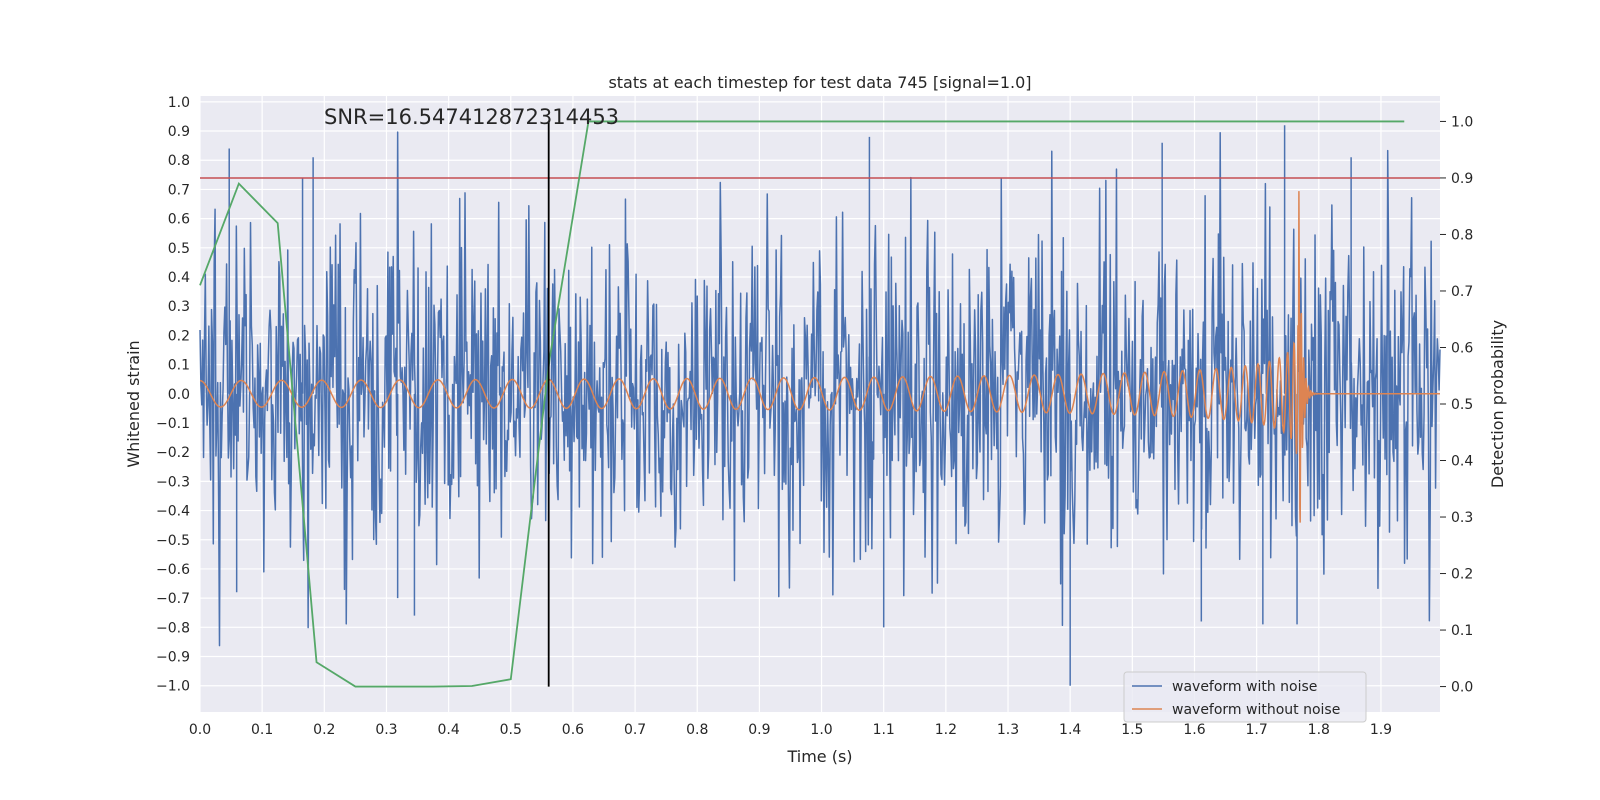 This screenshot has height=800, width=1600. Describe the element at coordinates (179, 161) in the screenshot. I see `y-tick-label: 0.8` at that location.